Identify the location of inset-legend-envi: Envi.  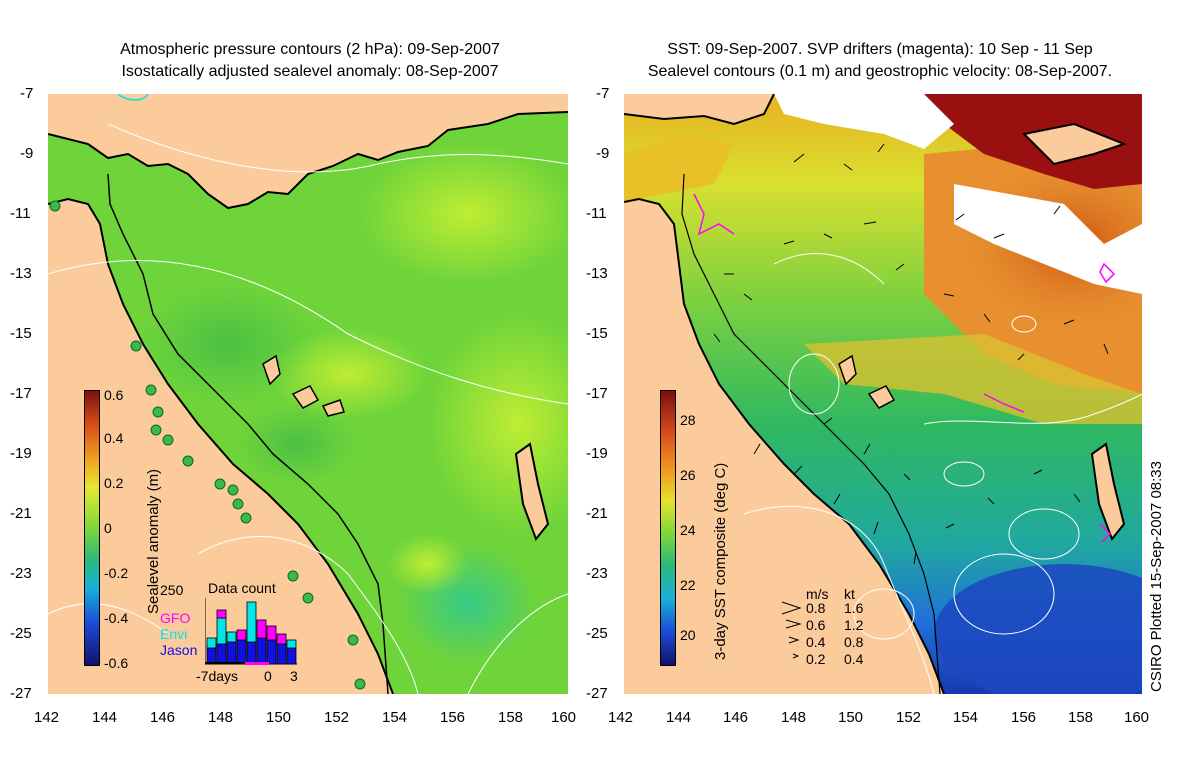
(174, 634).